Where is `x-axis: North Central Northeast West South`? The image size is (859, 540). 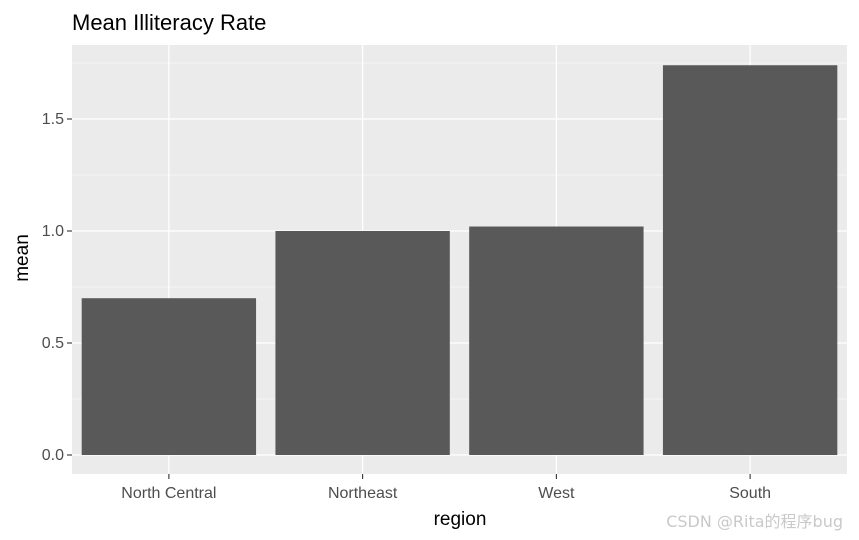 x-axis: North Central Northeast West South is located at coordinates (446, 488).